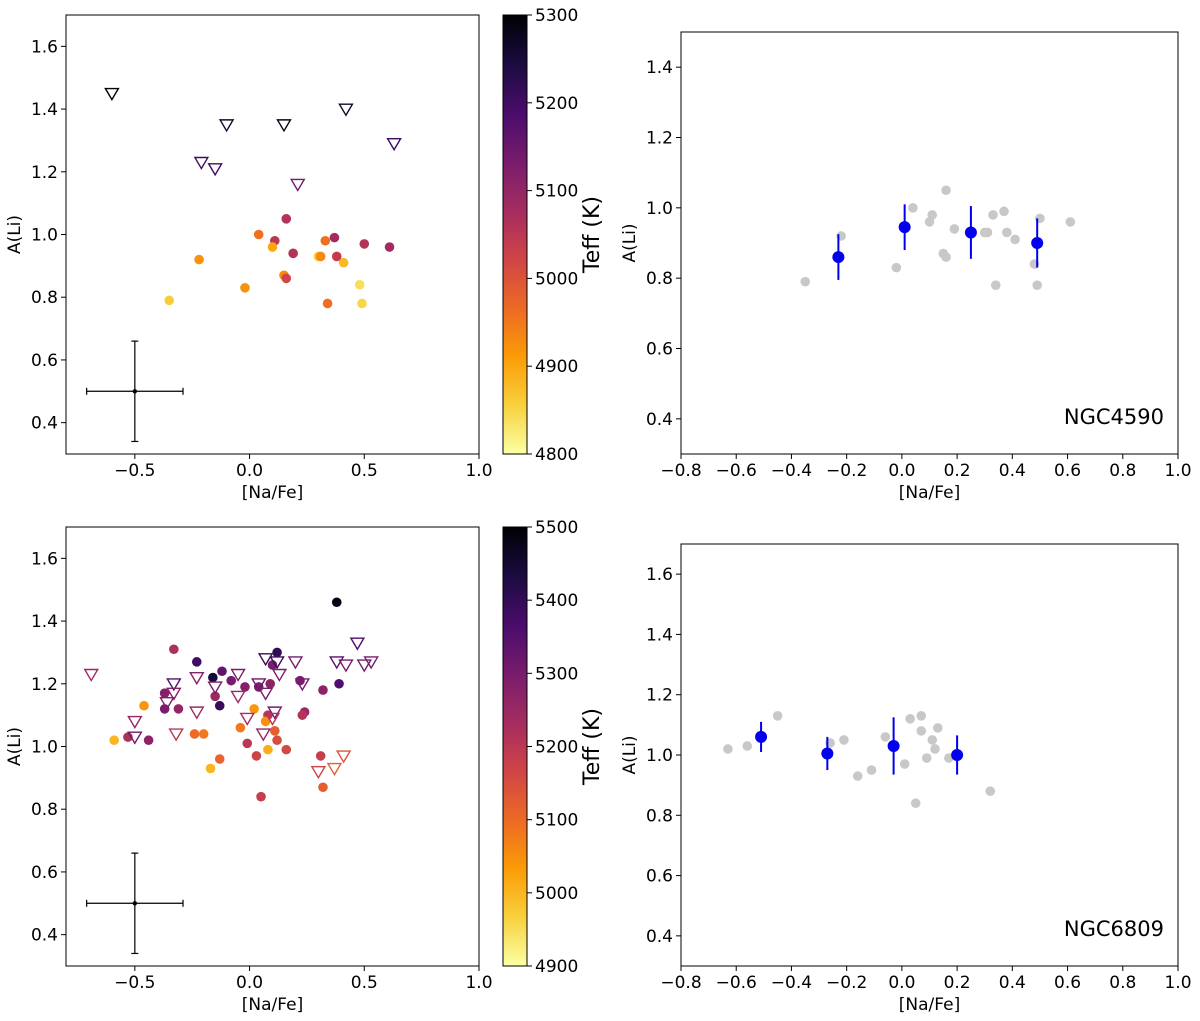 Image resolution: width=1200 pixels, height=1021 pixels. Describe the element at coordinates (556, 528) in the screenshot. I see `colorbar-tick-label: 5500` at that location.